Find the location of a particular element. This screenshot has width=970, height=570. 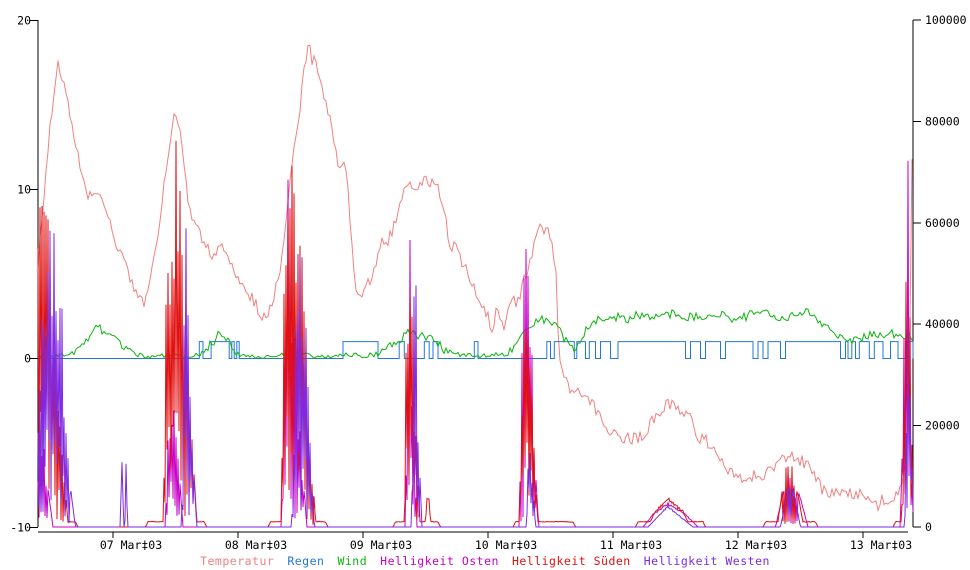

x-tick-label: 11 Mar‡03 is located at coordinates (631, 545).